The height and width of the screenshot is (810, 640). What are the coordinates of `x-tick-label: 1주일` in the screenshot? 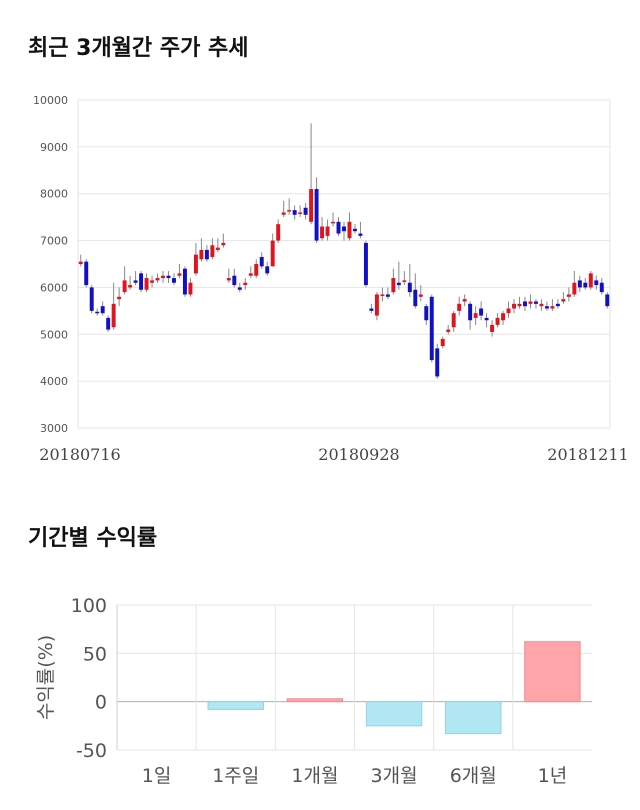 It's located at (235, 776).